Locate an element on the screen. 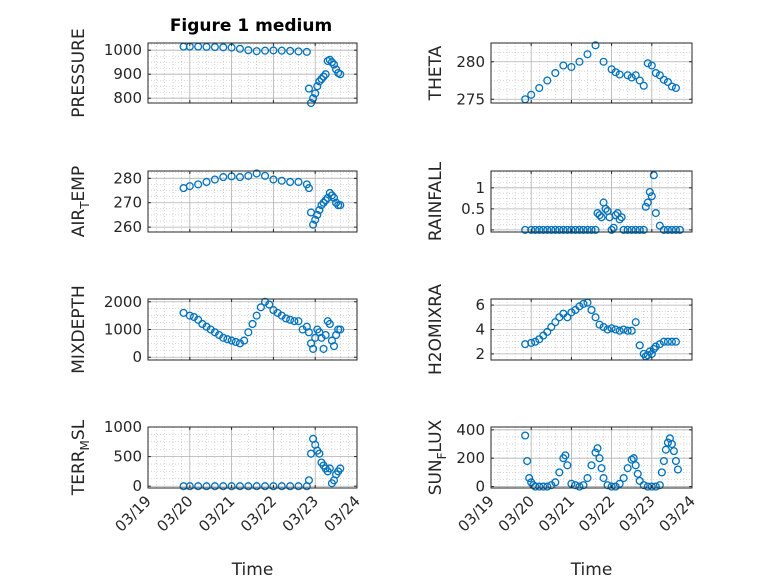 The width and height of the screenshot is (778, 583). subplot-air-temp: 260 270 280 AIRTEMP is located at coordinates (213, 201).